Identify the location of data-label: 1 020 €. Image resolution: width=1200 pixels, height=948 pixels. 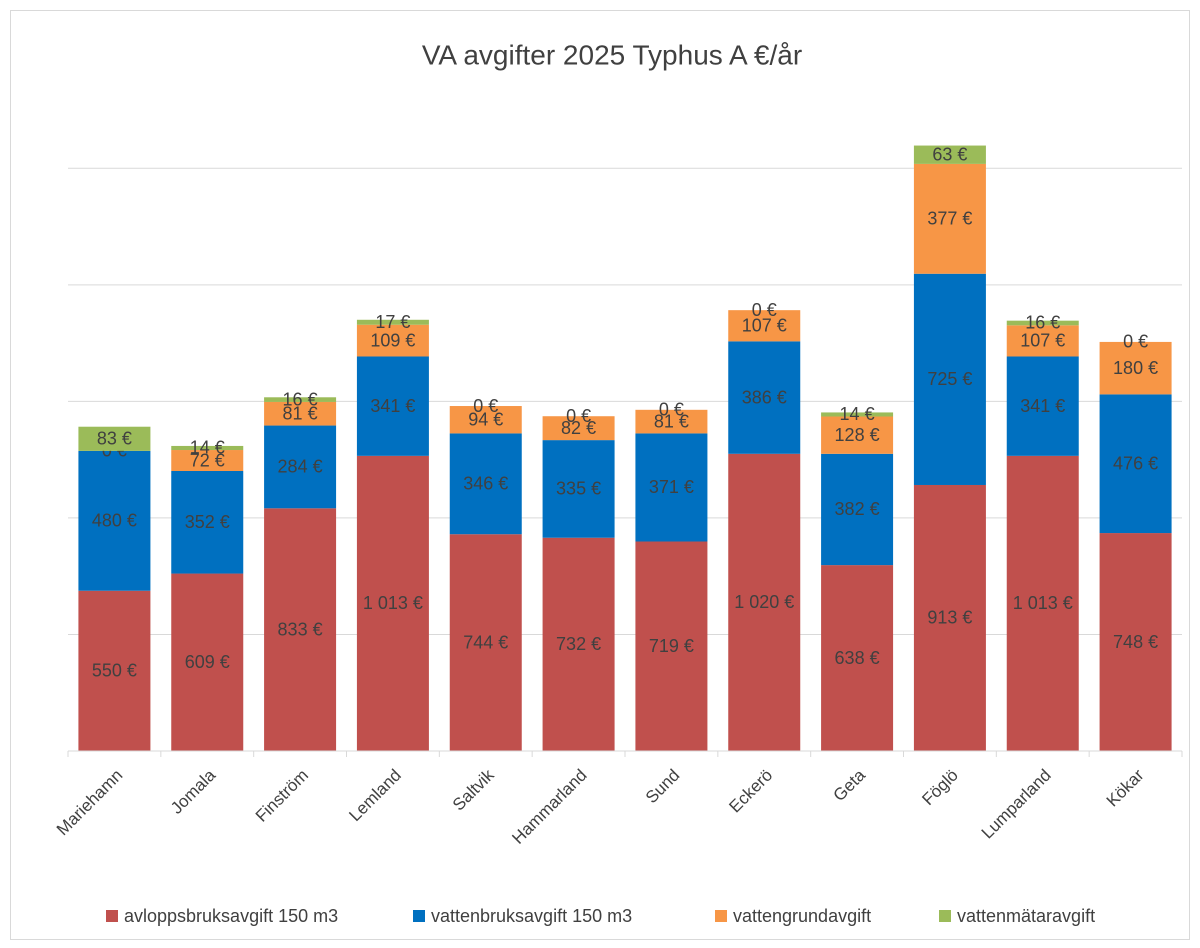
(764, 602).